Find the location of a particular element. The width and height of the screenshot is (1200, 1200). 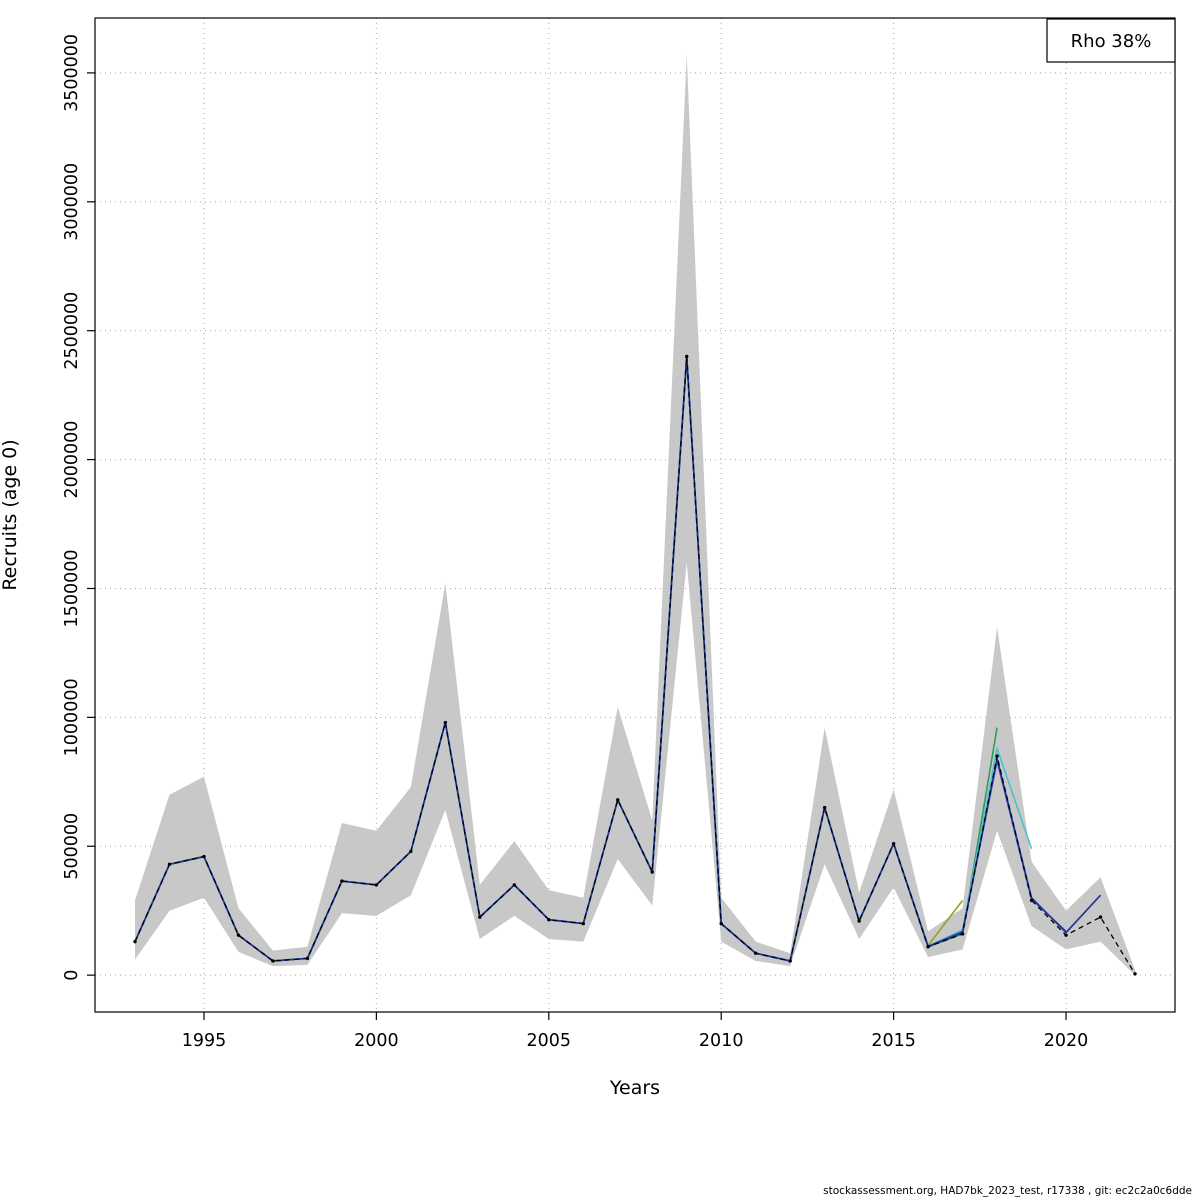

y-tick-label: 1500000 is located at coordinates (72, 588).